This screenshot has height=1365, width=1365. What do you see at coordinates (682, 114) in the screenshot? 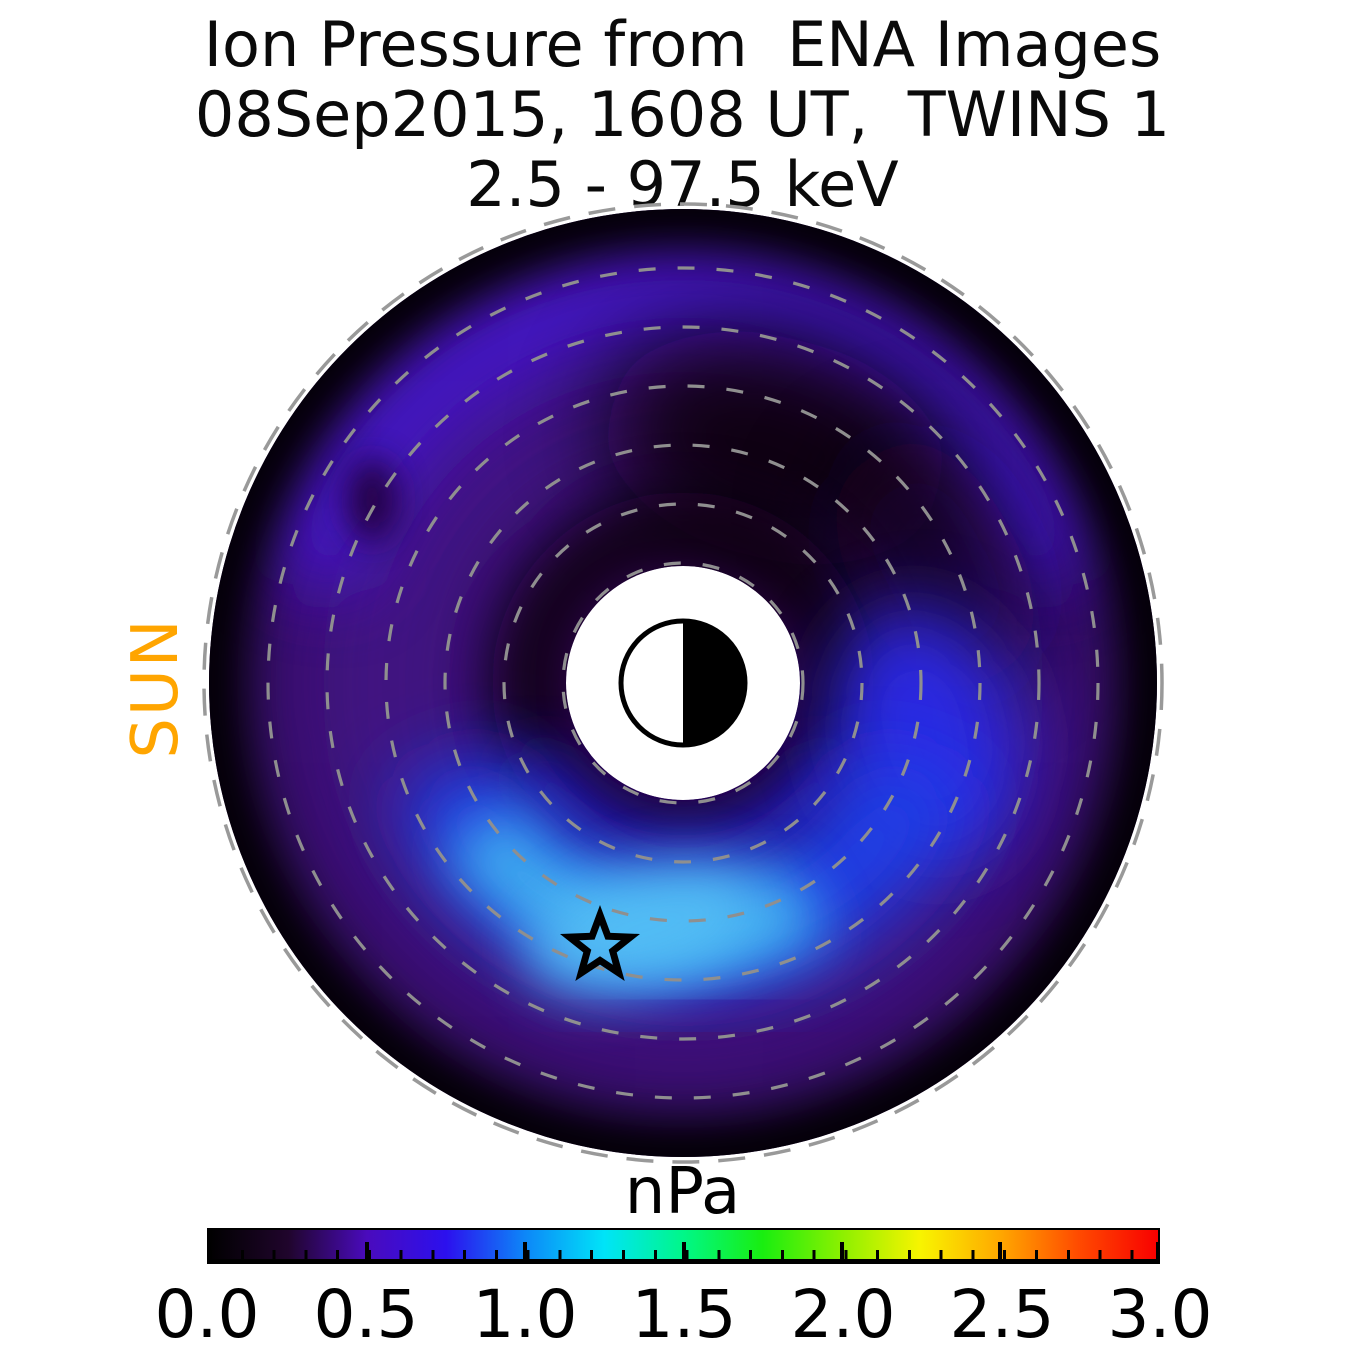
I see `figure-subtitle-datetime: 08Sep2015, 1608 UT, TWINS 1` at bounding box center [682, 114].